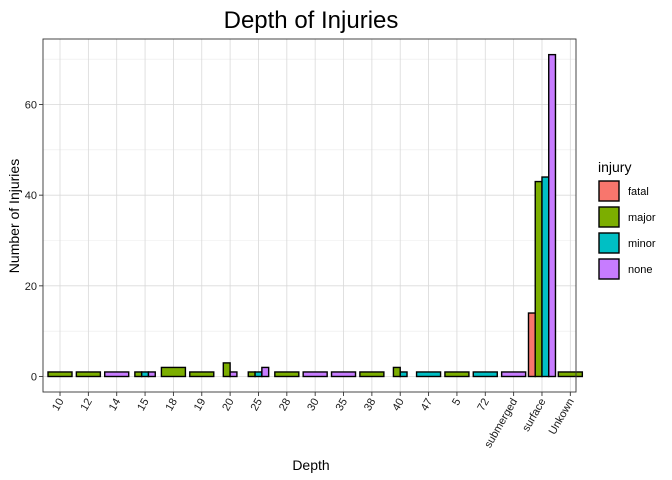  Describe the element at coordinates (14, 216) in the screenshot. I see `y-axis-title: Number of Injuries` at that location.